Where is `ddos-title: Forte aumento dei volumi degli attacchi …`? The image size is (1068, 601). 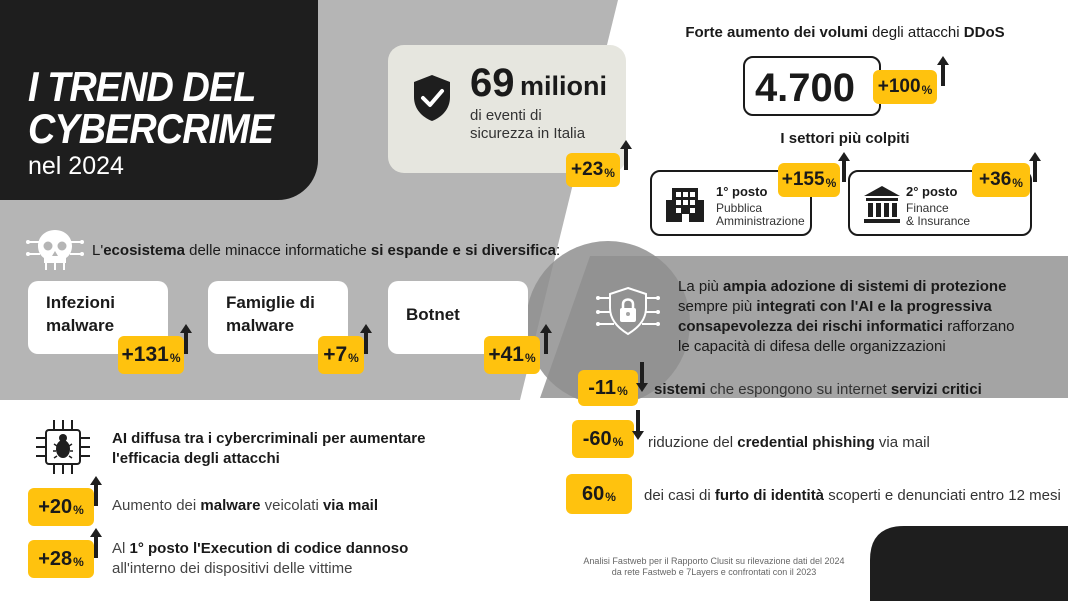
ddos-title: Forte aumento dei volumi degli attacchi … is located at coordinates (845, 32).